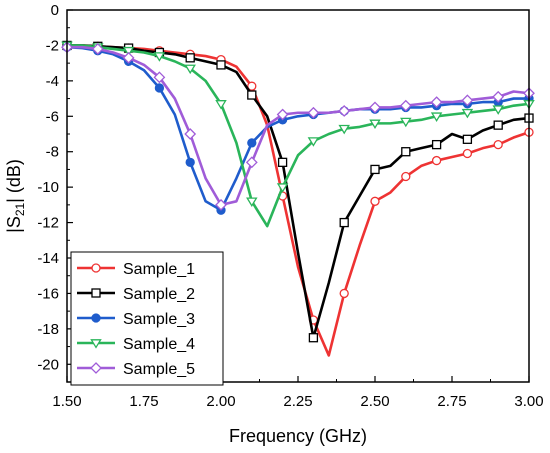  Describe the element at coordinates (298, 436) in the screenshot. I see `x-axis-title: Frequency (GHz)` at that location.